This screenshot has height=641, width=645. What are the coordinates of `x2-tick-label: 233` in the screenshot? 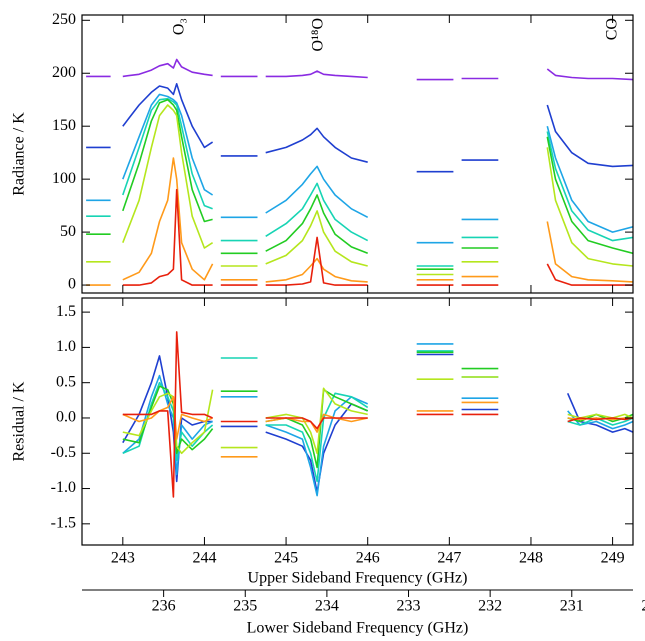 It's located at (409, 606).